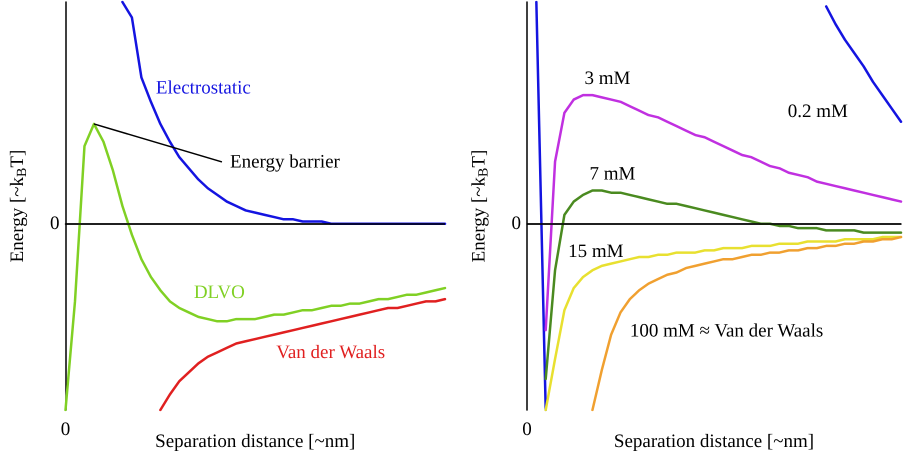  Describe the element at coordinates (607, 79) in the screenshot. I see `series-label: 3 mM` at that location.